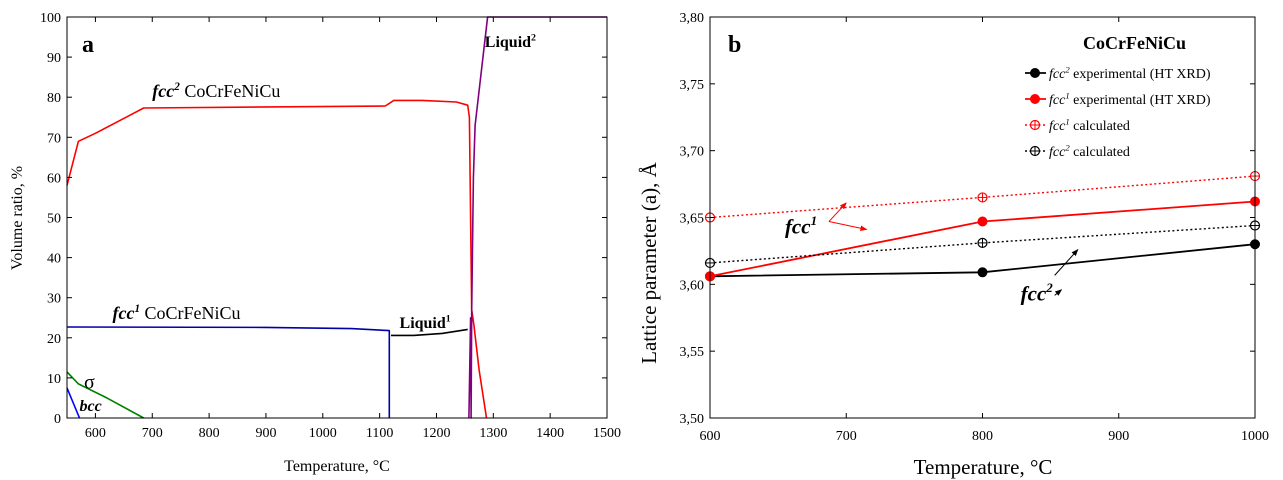  I want to click on chart-a-annotation: fcc1 CoCrFeNiCu, so click(176, 313).